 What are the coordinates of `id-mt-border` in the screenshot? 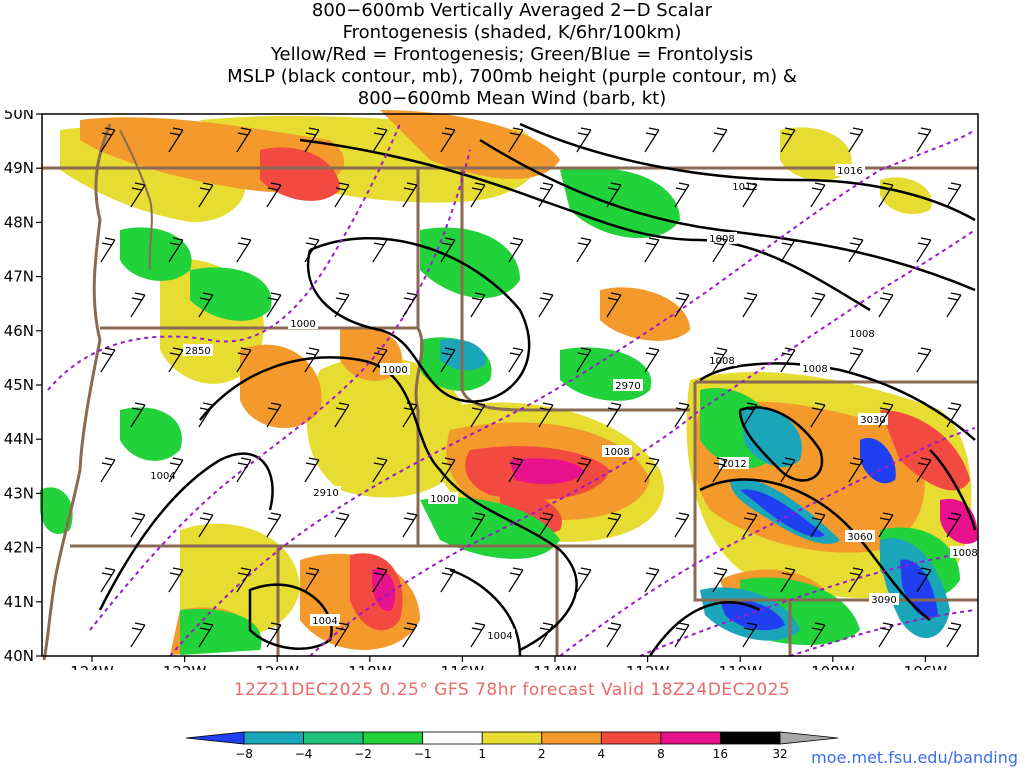 It's located at (575, 290).